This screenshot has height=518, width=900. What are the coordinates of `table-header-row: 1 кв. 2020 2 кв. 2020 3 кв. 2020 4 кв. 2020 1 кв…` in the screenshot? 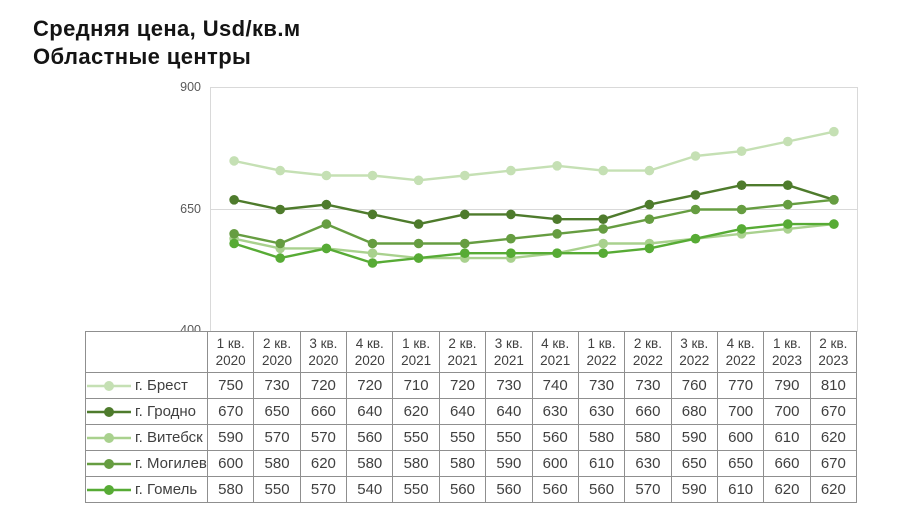 It's located at (471, 352).